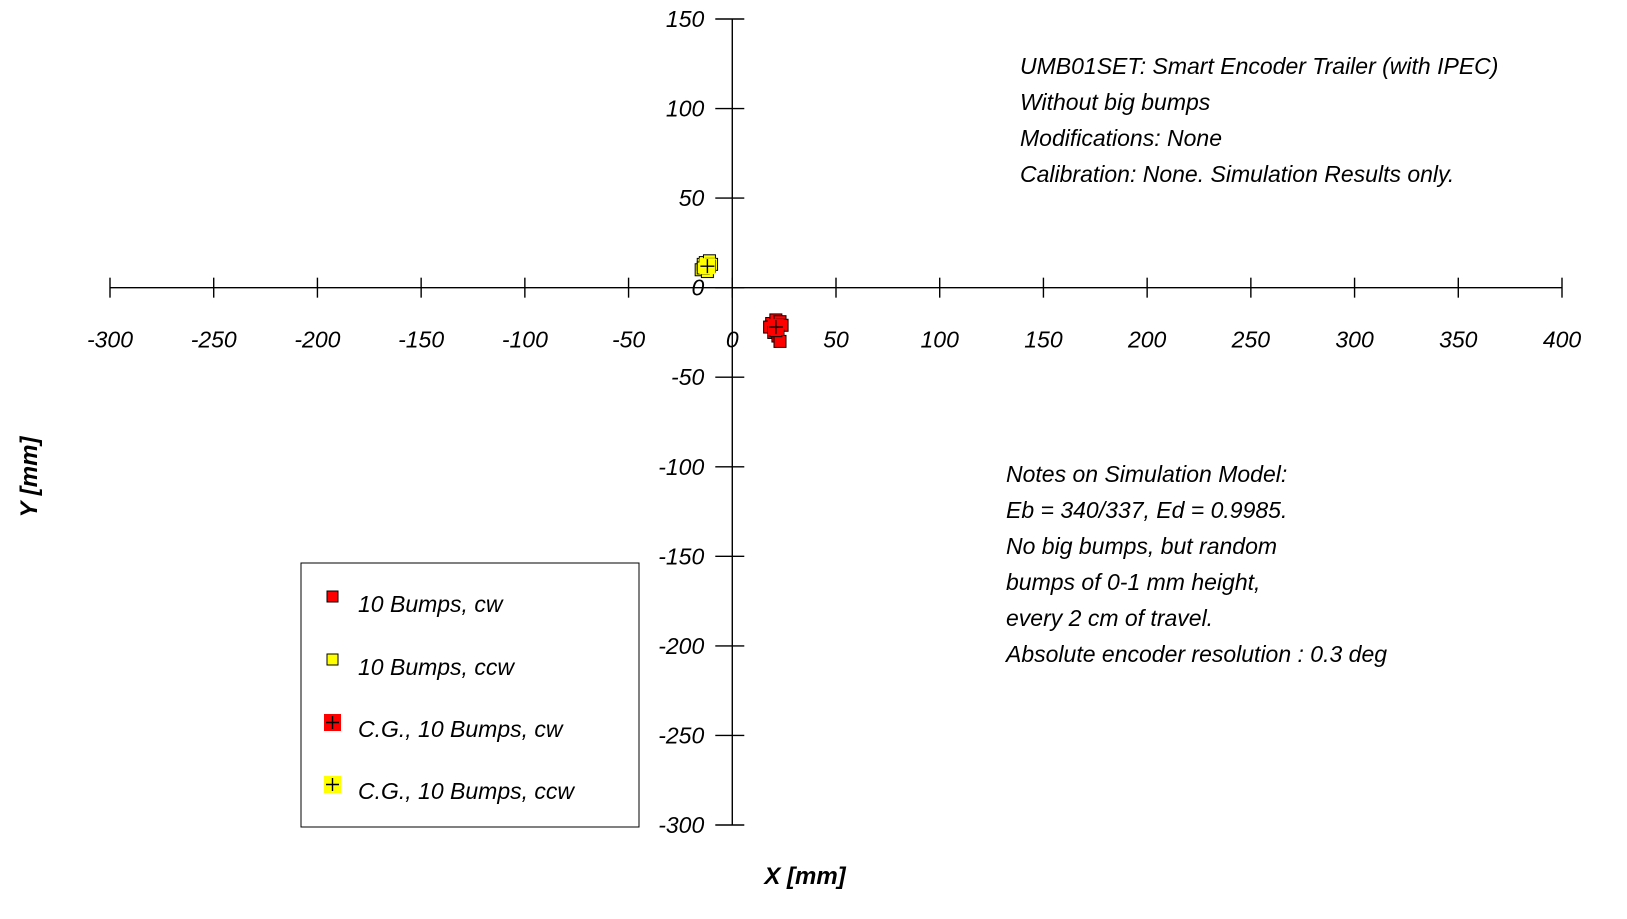 This screenshot has width=1627, height=919. I want to click on y-tick-label: -250, so click(681, 735).